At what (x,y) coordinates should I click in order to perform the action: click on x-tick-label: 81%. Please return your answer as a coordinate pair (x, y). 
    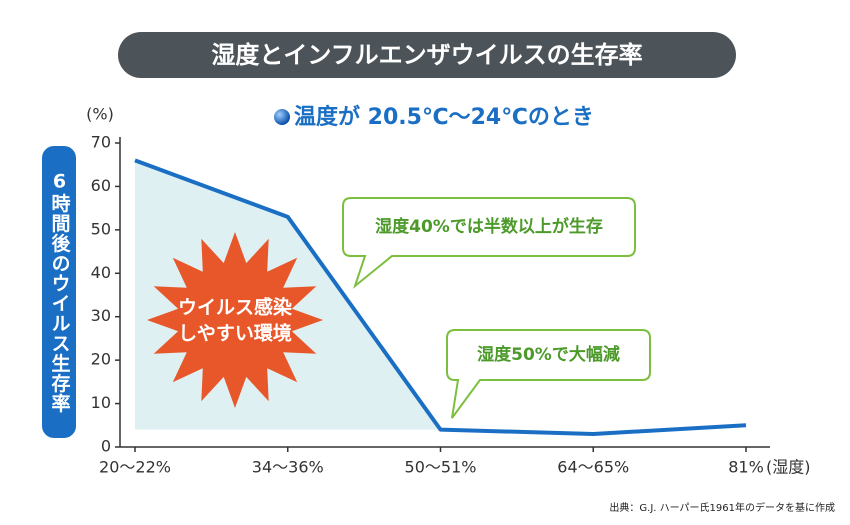
    Looking at the image, I should click on (746, 467).